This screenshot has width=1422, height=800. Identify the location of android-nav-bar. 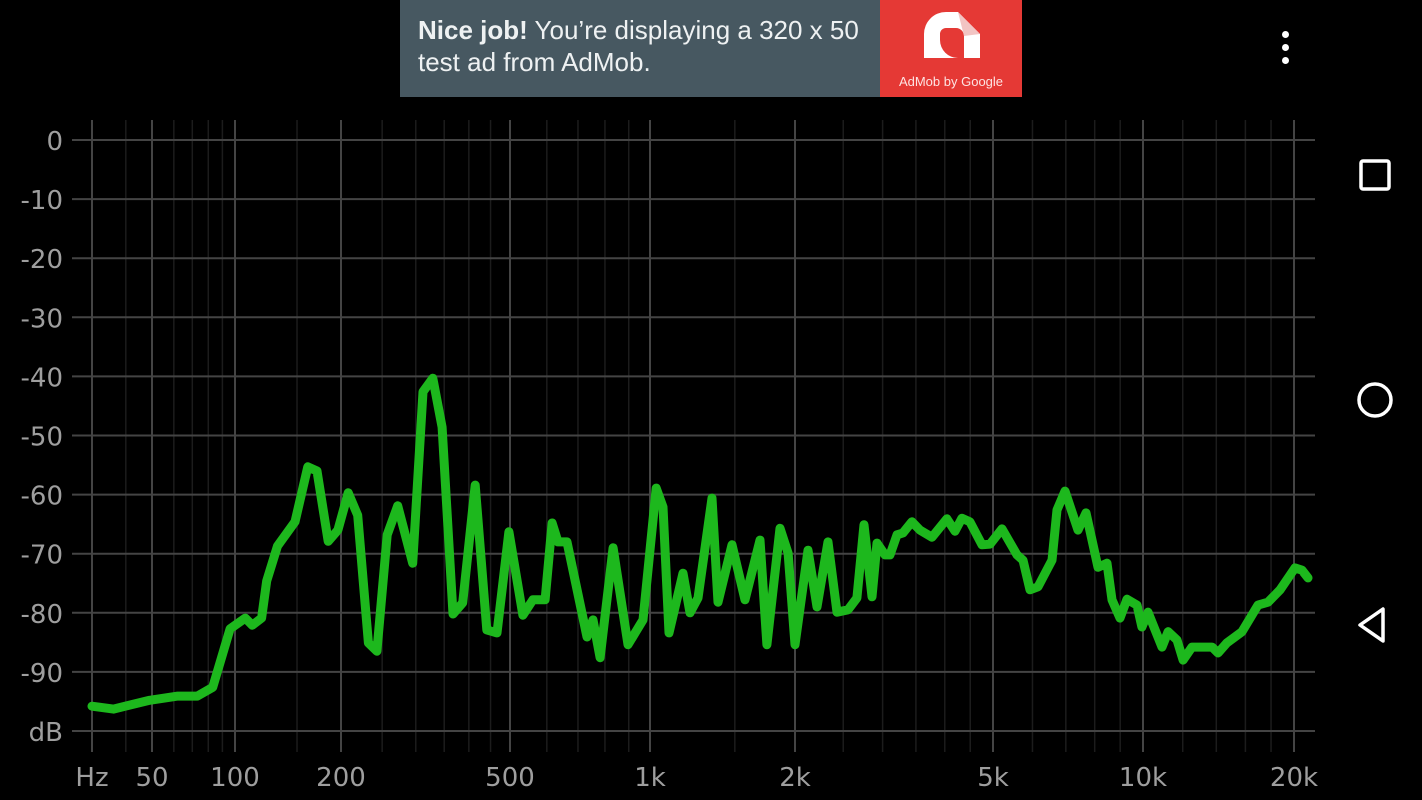
(1376, 400).